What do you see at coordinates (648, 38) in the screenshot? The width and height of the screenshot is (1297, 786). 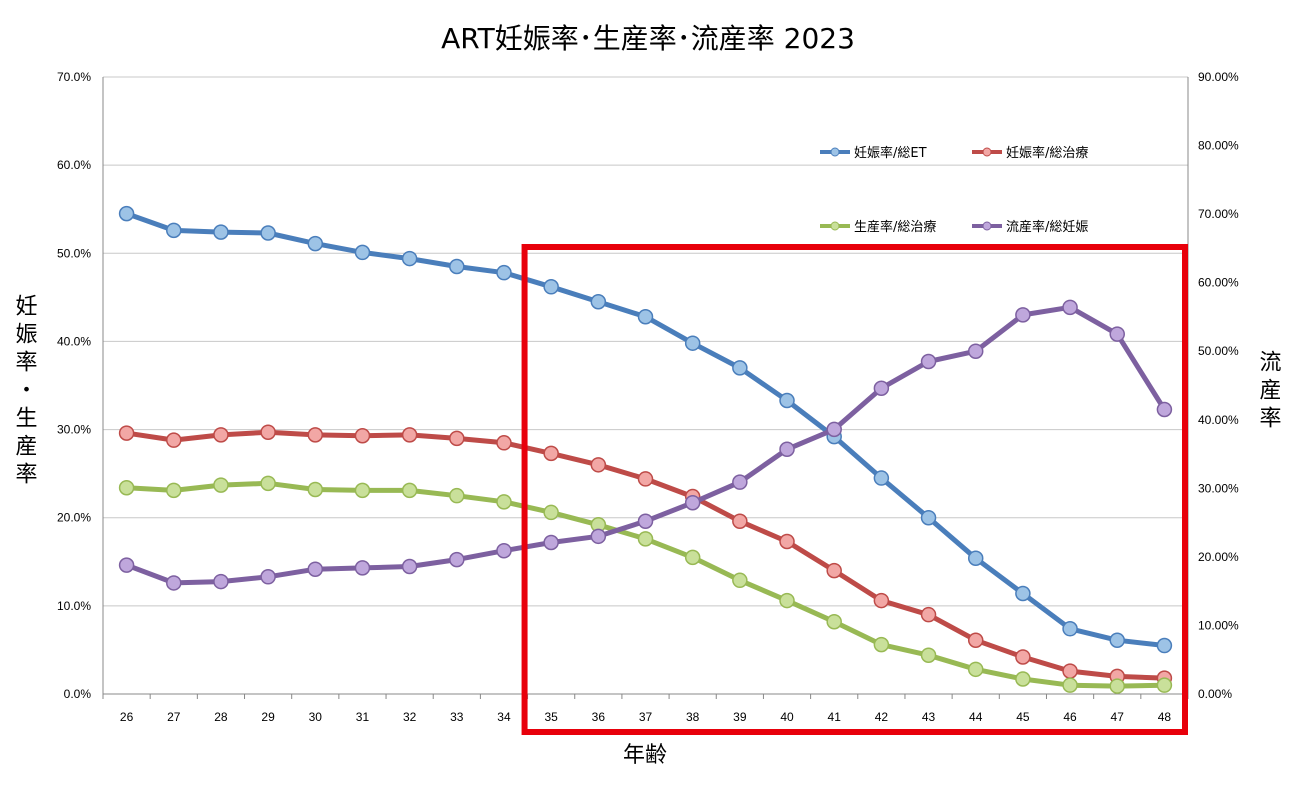 I see `chart-title: ART妊娠率･生産率･流産率 2023` at bounding box center [648, 38].